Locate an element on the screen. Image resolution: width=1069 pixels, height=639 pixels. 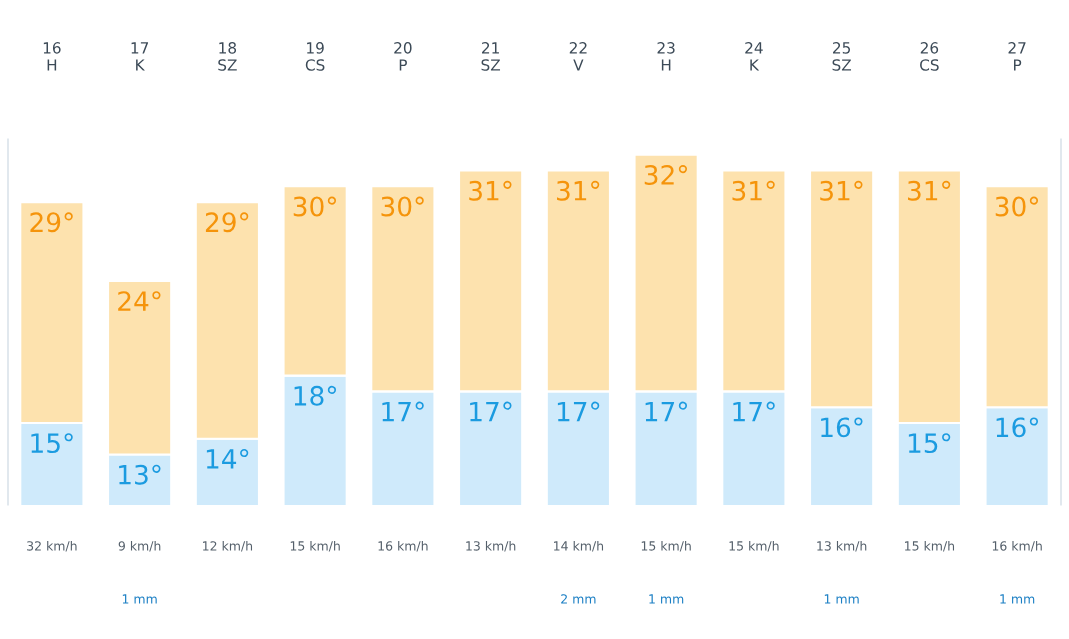
x-tick-label: 23 H is located at coordinates (666, 56).